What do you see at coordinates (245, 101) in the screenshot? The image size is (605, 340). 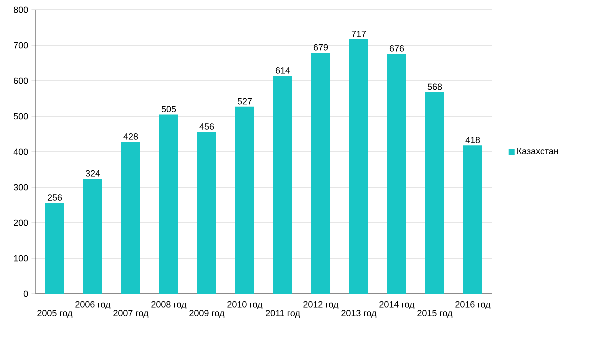 I see `data-label: 527` at bounding box center [245, 101].